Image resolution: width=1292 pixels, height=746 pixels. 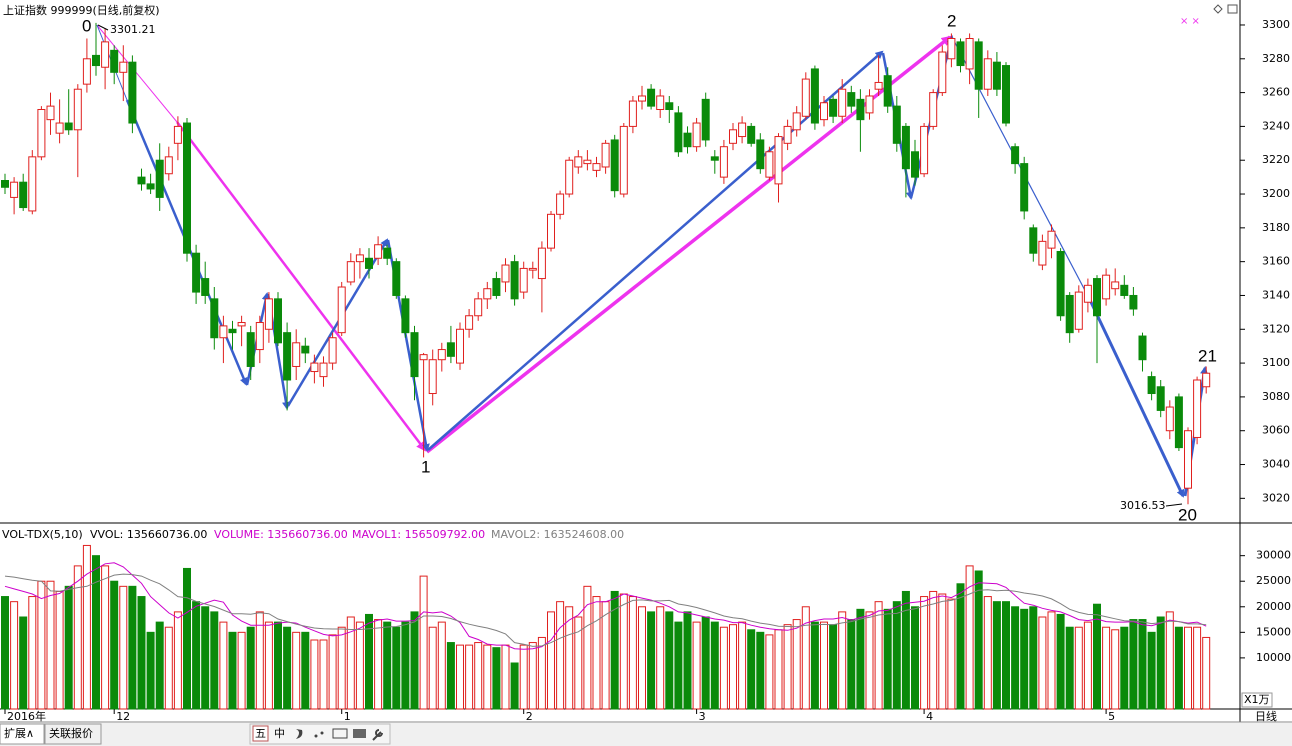 I want to click on wave-label: 2, so click(x=951, y=20).